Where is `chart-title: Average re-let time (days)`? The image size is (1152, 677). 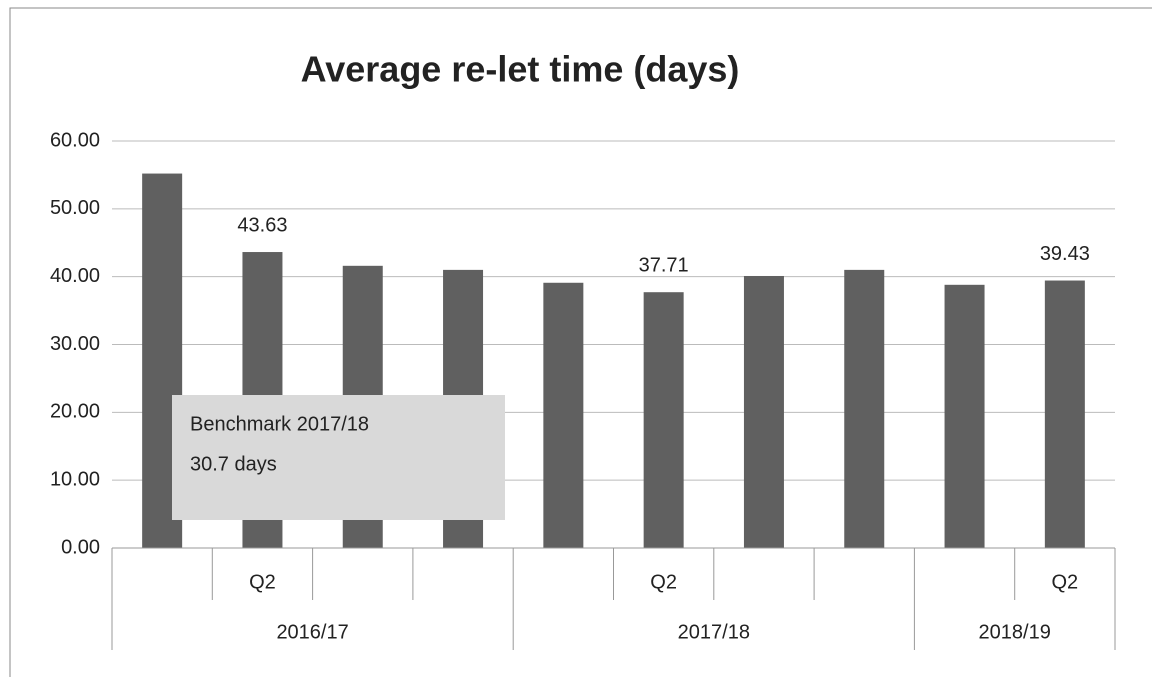 chart-title: Average re-let time (days) is located at coordinates (520, 69).